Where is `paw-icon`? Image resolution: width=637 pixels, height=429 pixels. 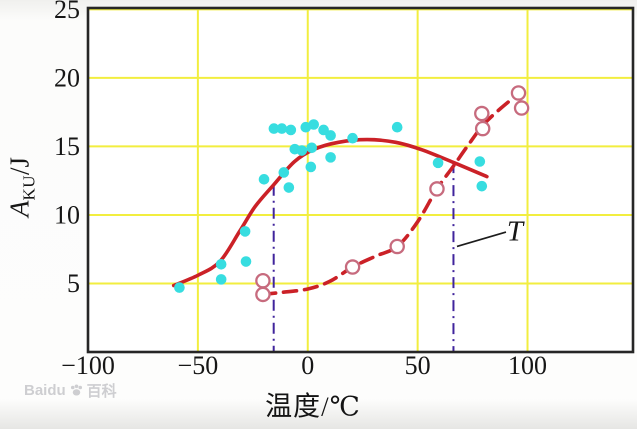
paw-icon is located at coordinates (76, 390).